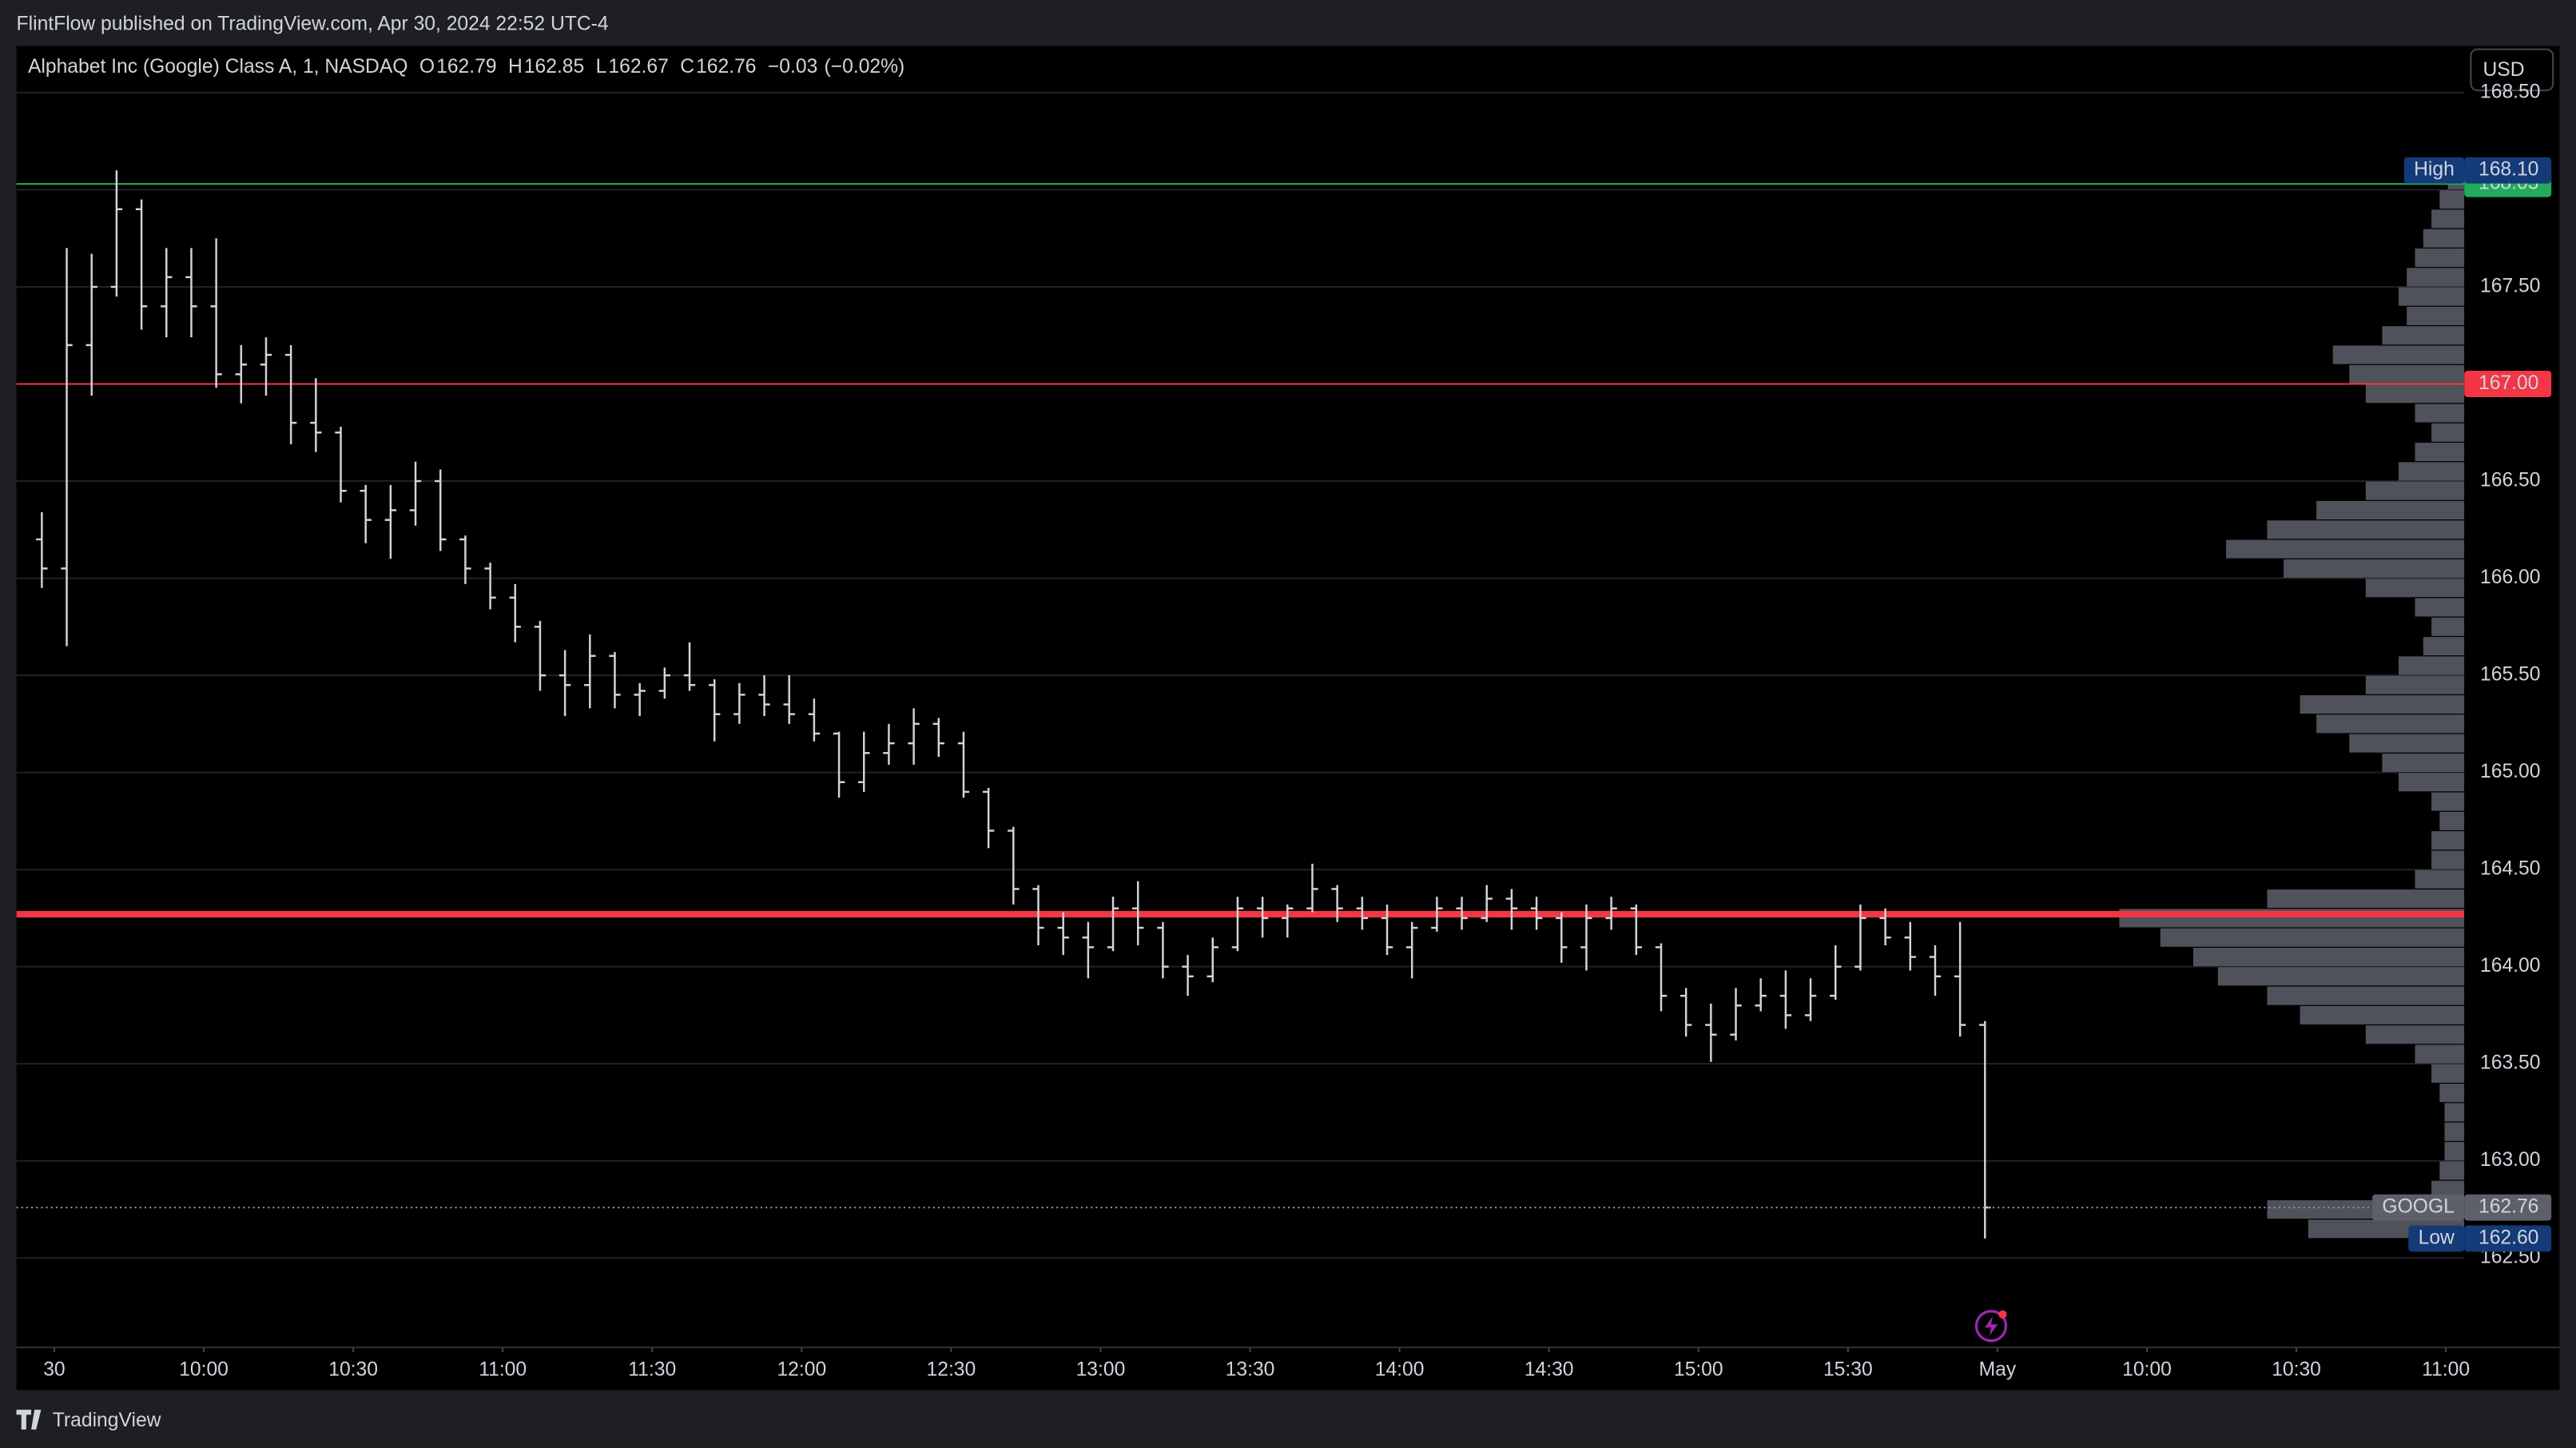 The height and width of the screenshot is (1448, 2576). Describe the element at coordinates (2510, 966) in the screenshot. I see `y-tick-label: 164.00` at that location.